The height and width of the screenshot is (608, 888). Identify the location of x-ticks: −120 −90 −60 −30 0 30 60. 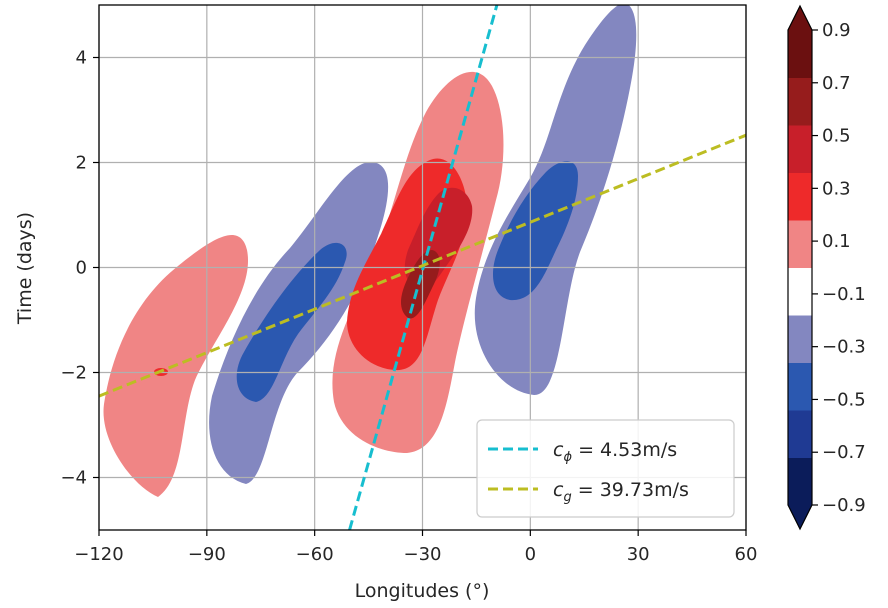
(415, 547).